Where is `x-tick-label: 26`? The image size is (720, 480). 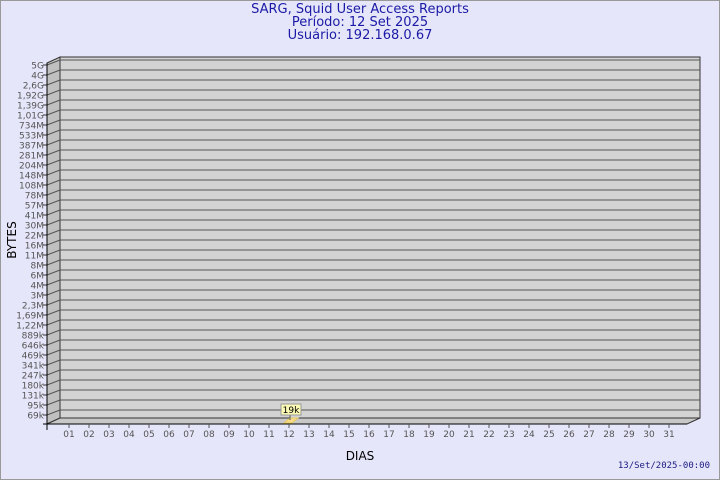
x-tick-label: 26 is located at coordinates (569, 435).